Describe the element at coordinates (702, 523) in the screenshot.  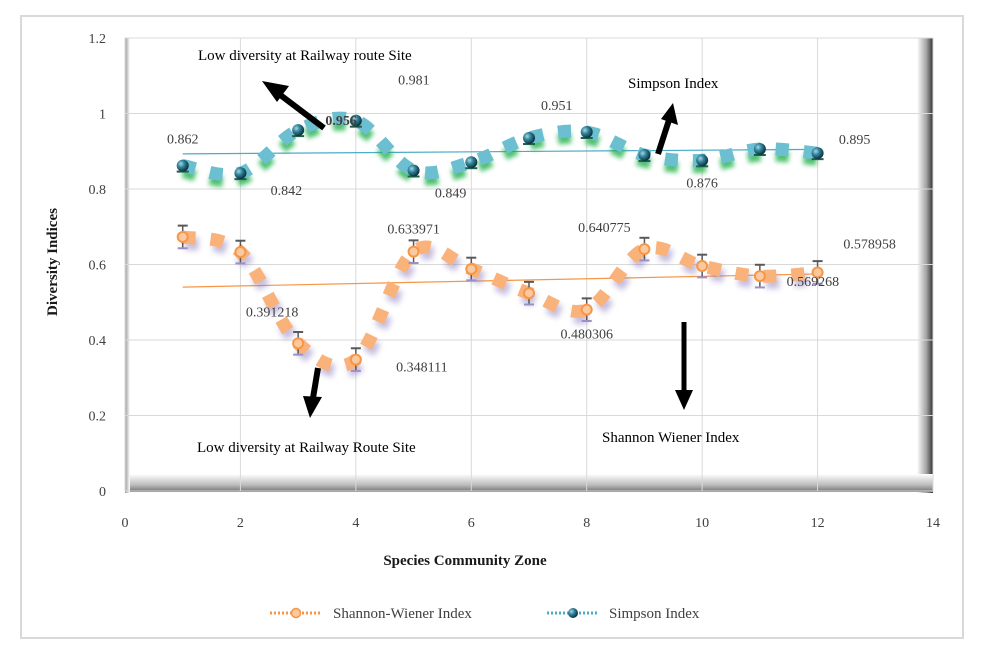
I see `x-tick-label: 10` at that location.